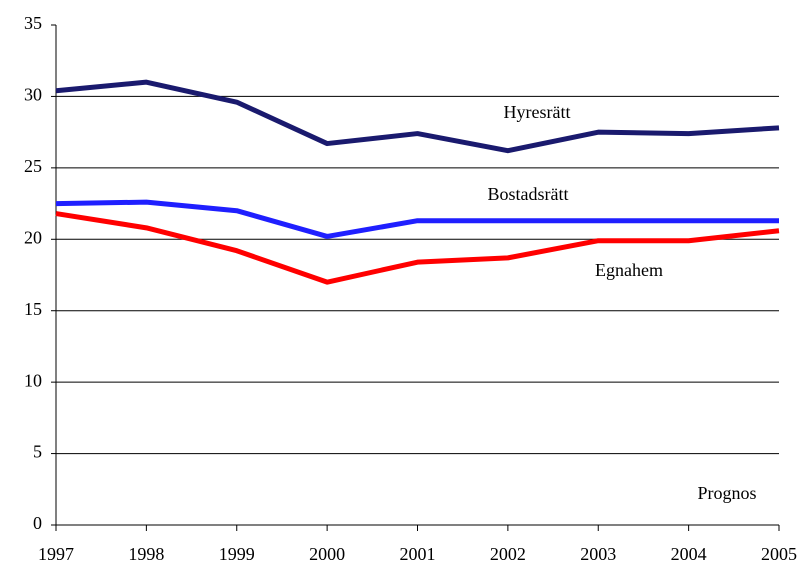  Describe the element at coordinates (37, 523) in the screenshot. I see `y-tick-label: 0` at that location.